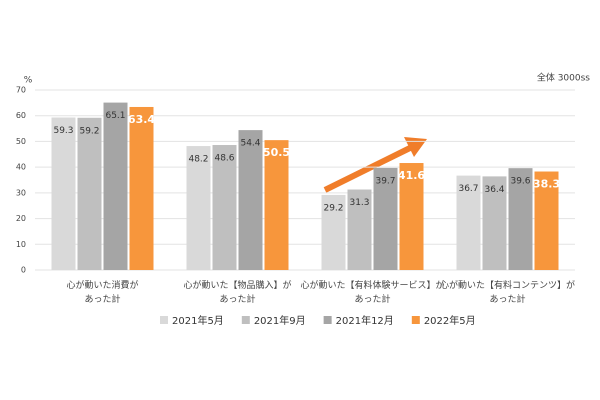  What do you see at coordinates (21, 244) in the screenshot?
I see `y-tick-label: 10` at bounding box center [21, 244].